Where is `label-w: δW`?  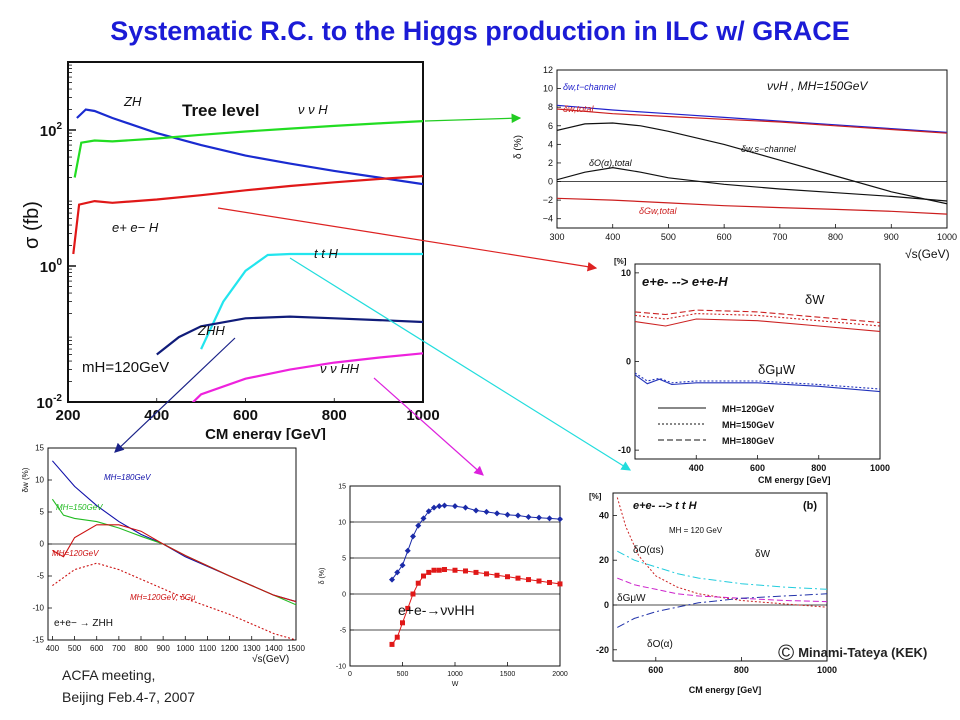 label-w: δW is located at coordinates (763, 554).